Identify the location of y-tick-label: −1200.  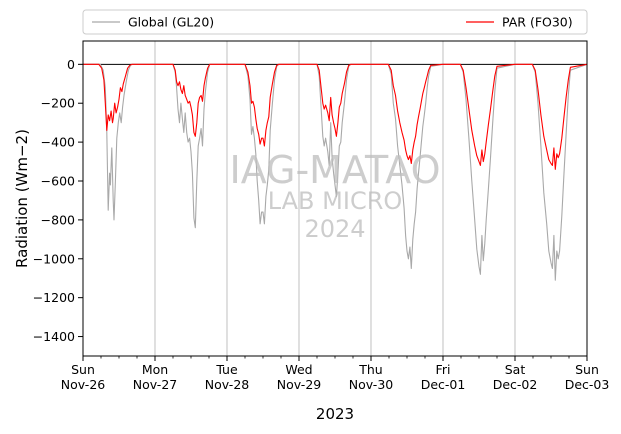
(54, 297).